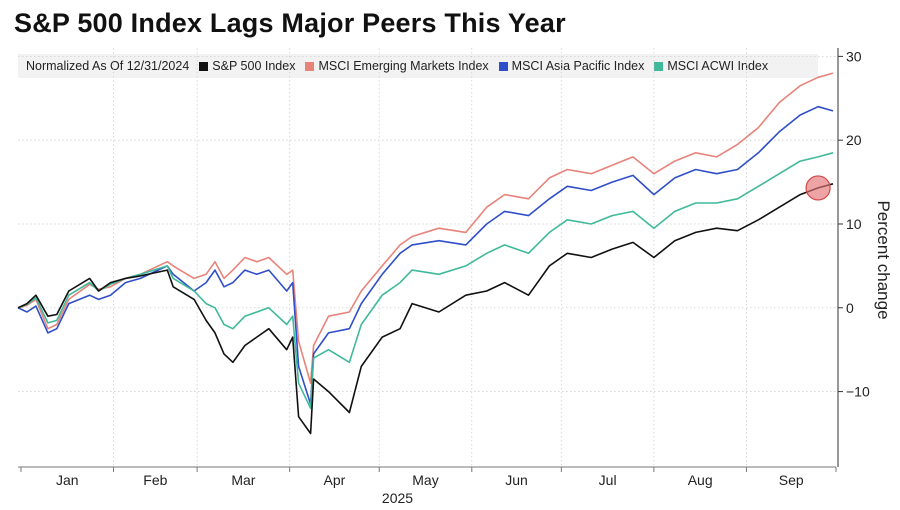 The height and width of the screenshot is (510, 900). Describe the element at coordinates (791, 480) in the screenshot. I see `x-tick-label: Sep` at that location.